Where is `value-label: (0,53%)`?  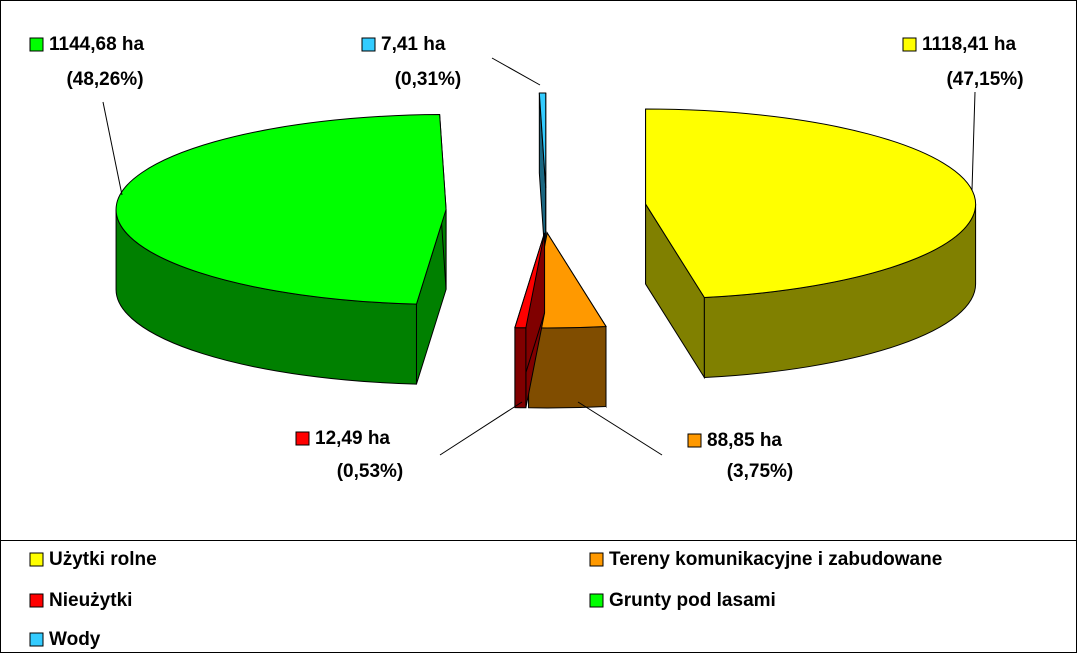 value-label: (0,53%) is located at coordinates (370, 471).